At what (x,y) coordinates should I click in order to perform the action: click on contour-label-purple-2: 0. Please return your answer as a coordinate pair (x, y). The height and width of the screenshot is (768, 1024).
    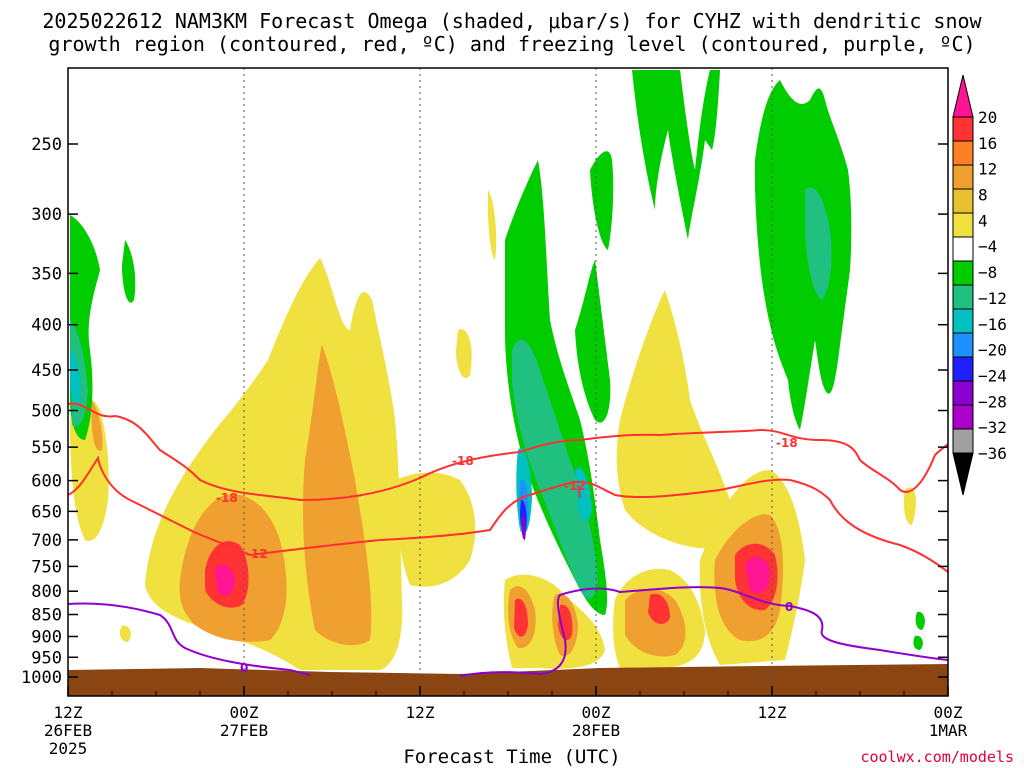
    Looking at the image, I should click on (789, 607).